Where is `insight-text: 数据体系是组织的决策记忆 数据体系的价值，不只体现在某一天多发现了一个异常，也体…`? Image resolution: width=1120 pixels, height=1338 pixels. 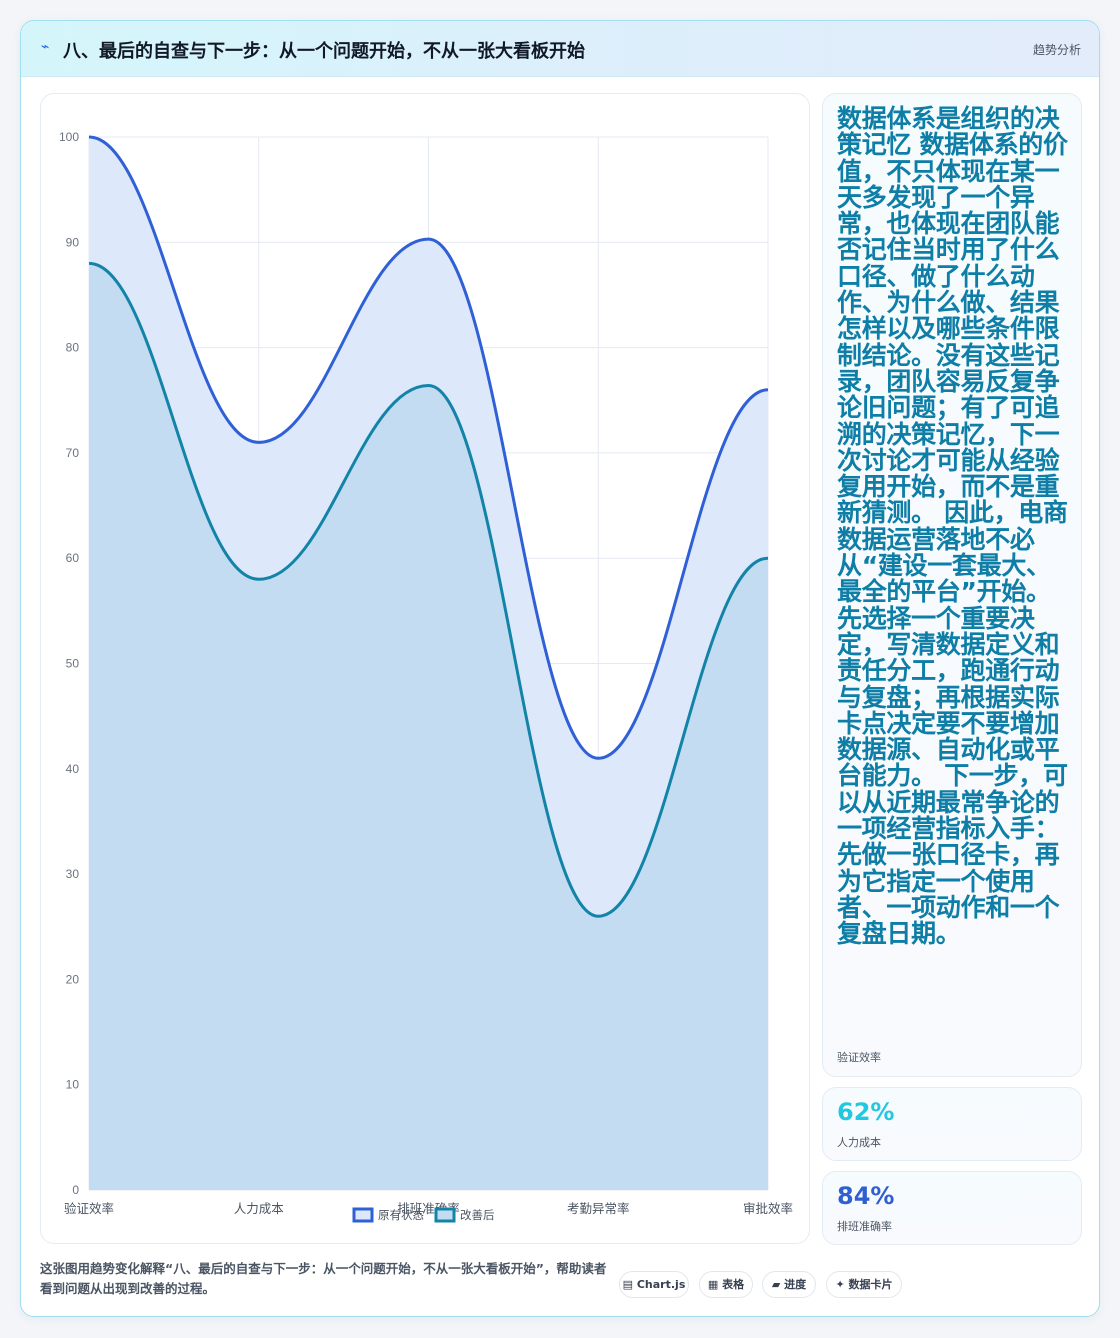
insight-text: 数据体系是组织的决策记忆 数据体系的价值，不只体现在某一天多发现了一个异常，也体… is located at coordinates (952, 526).